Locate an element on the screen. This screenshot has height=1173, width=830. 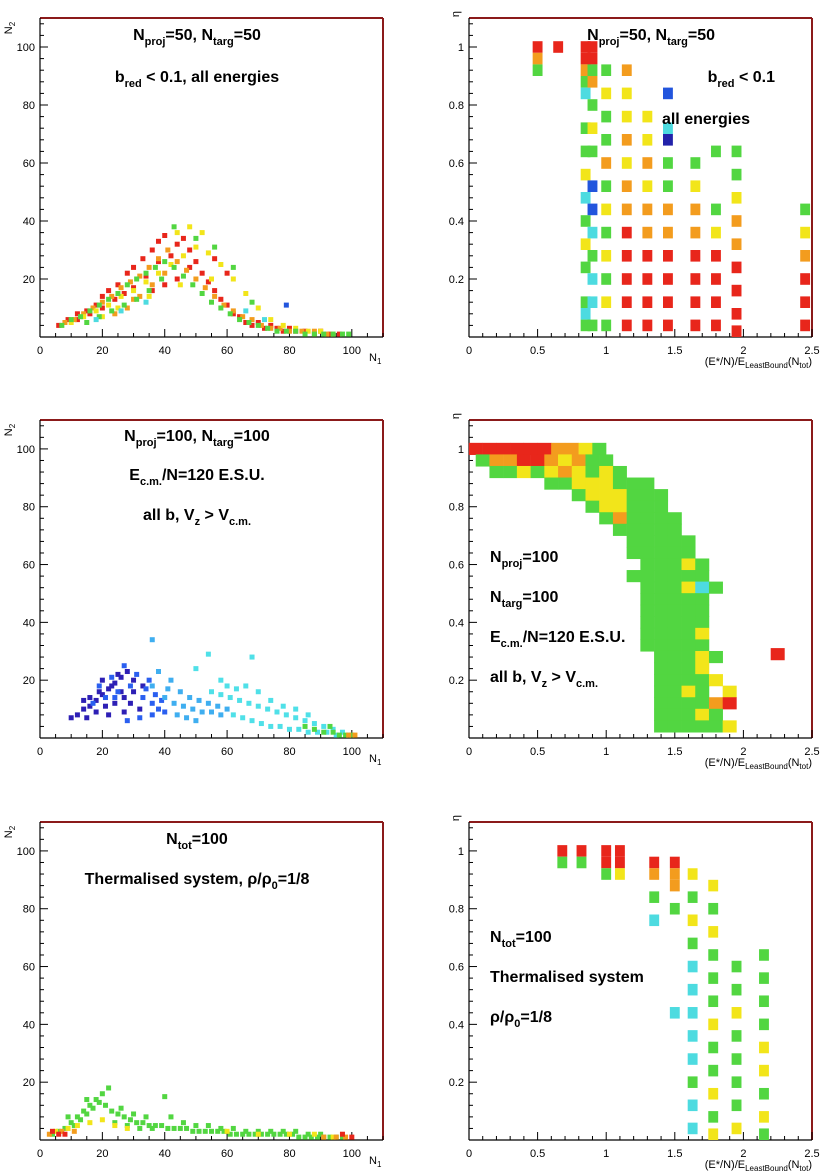
x-axis-label: N1 is located at coordinates (375, 1162).